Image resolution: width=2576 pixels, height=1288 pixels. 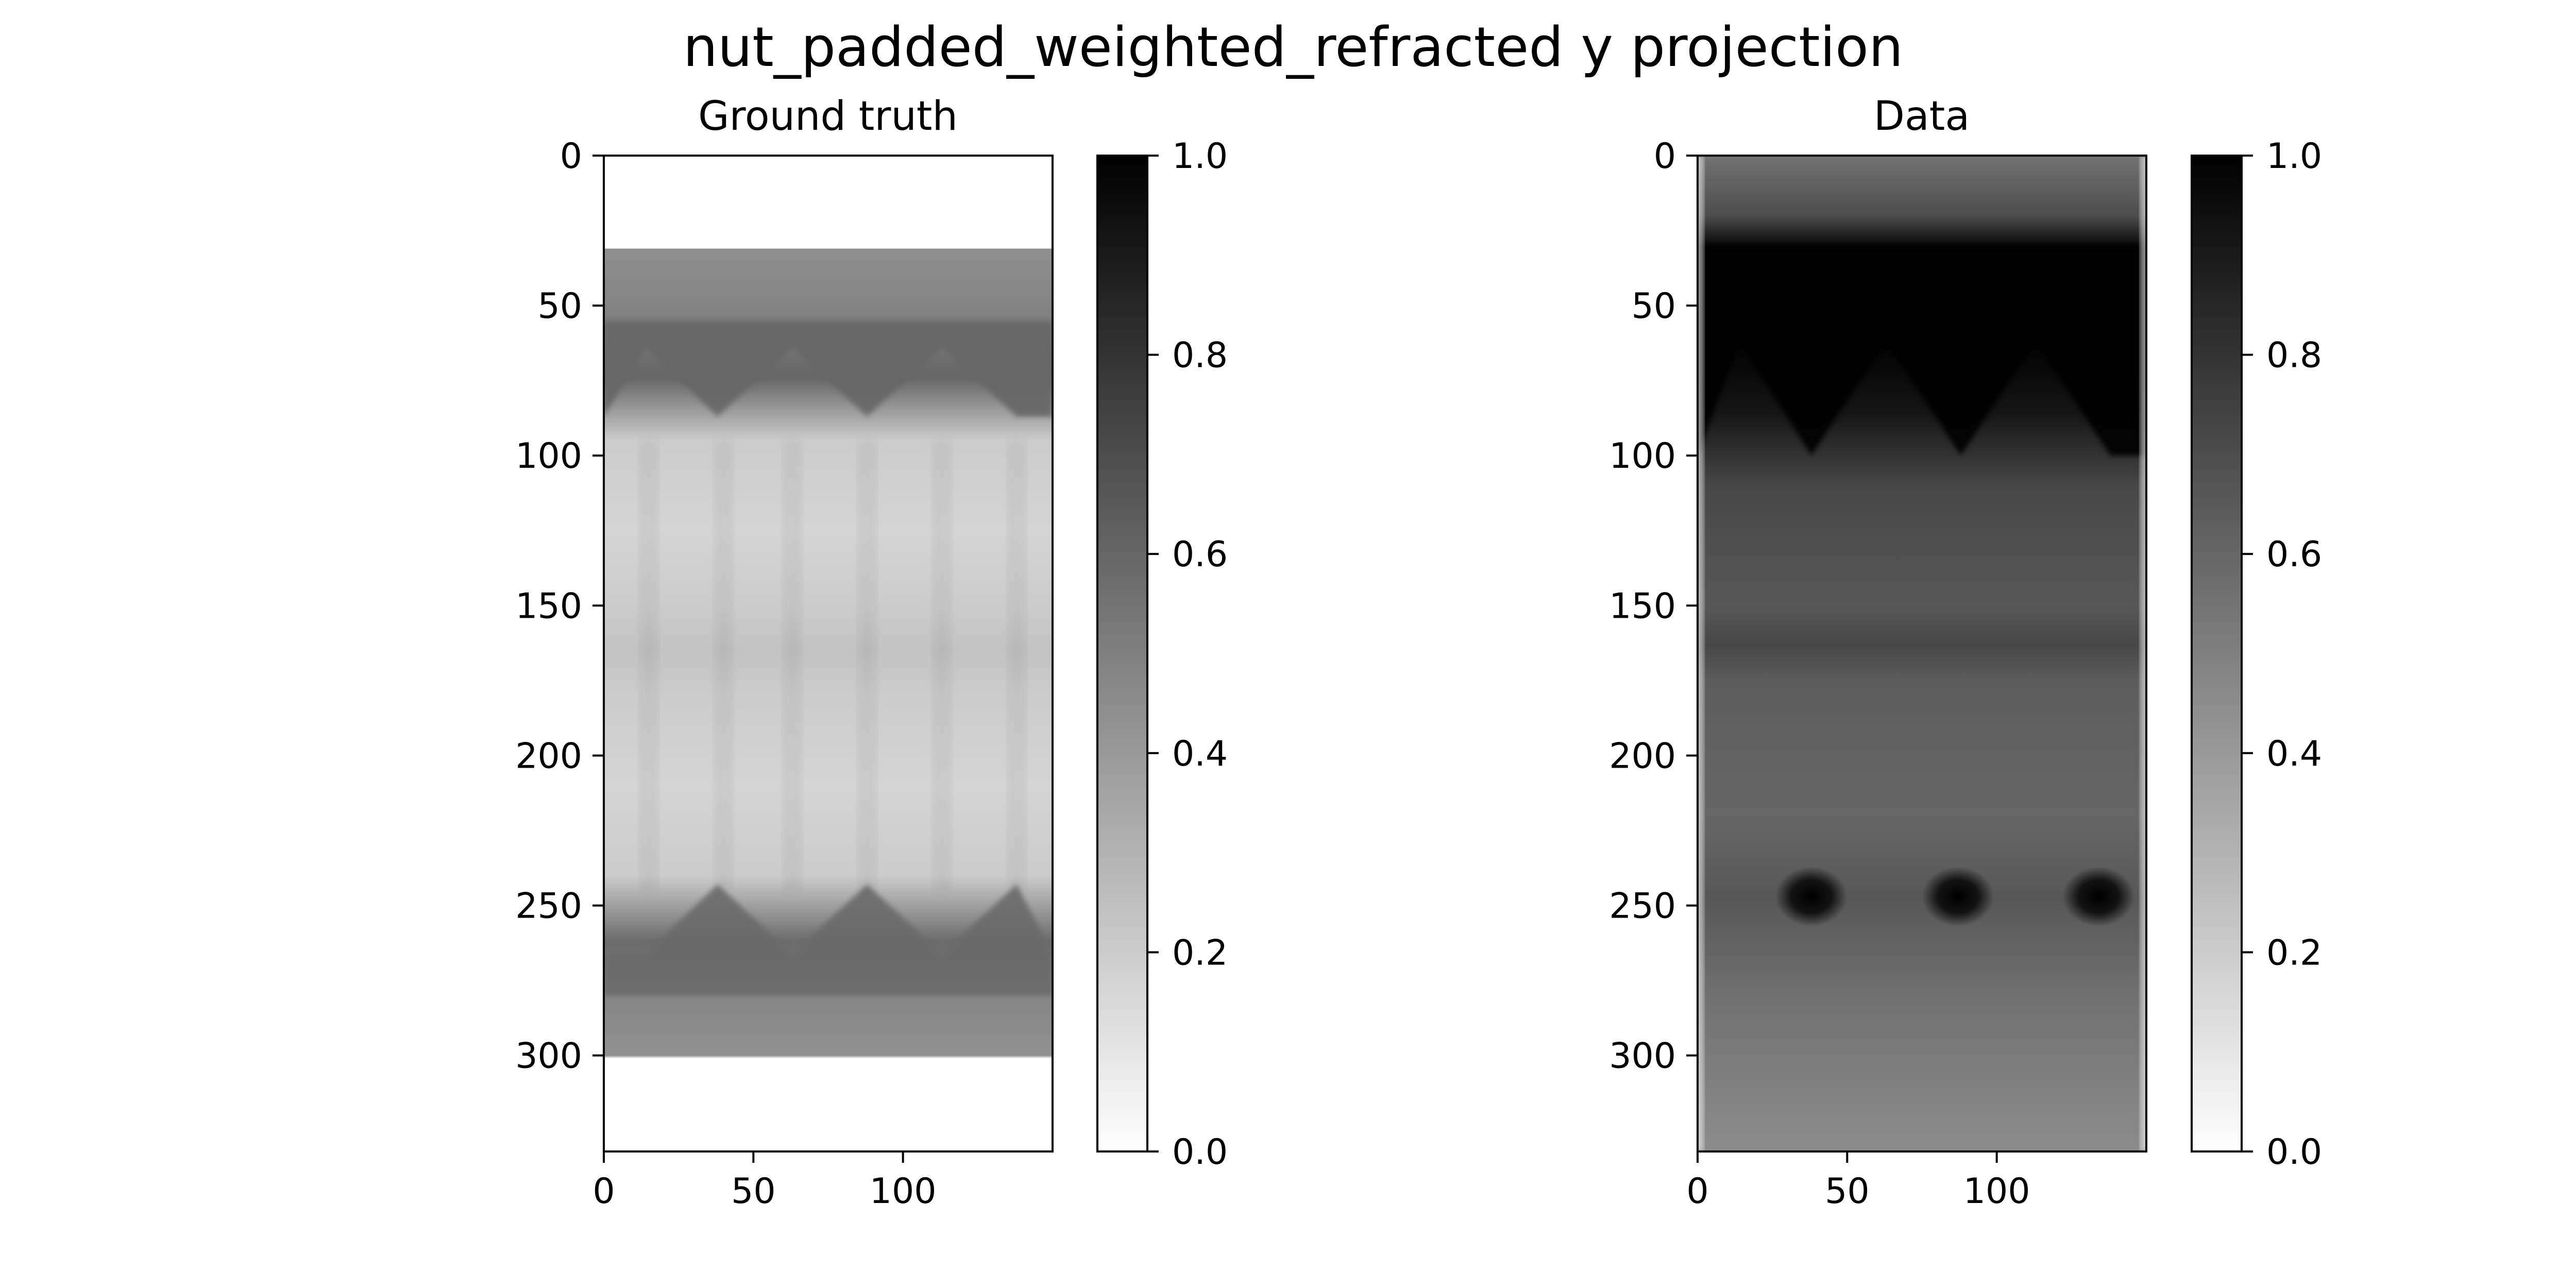 I want to click on heatmap-base, so click(x=828, y=653).